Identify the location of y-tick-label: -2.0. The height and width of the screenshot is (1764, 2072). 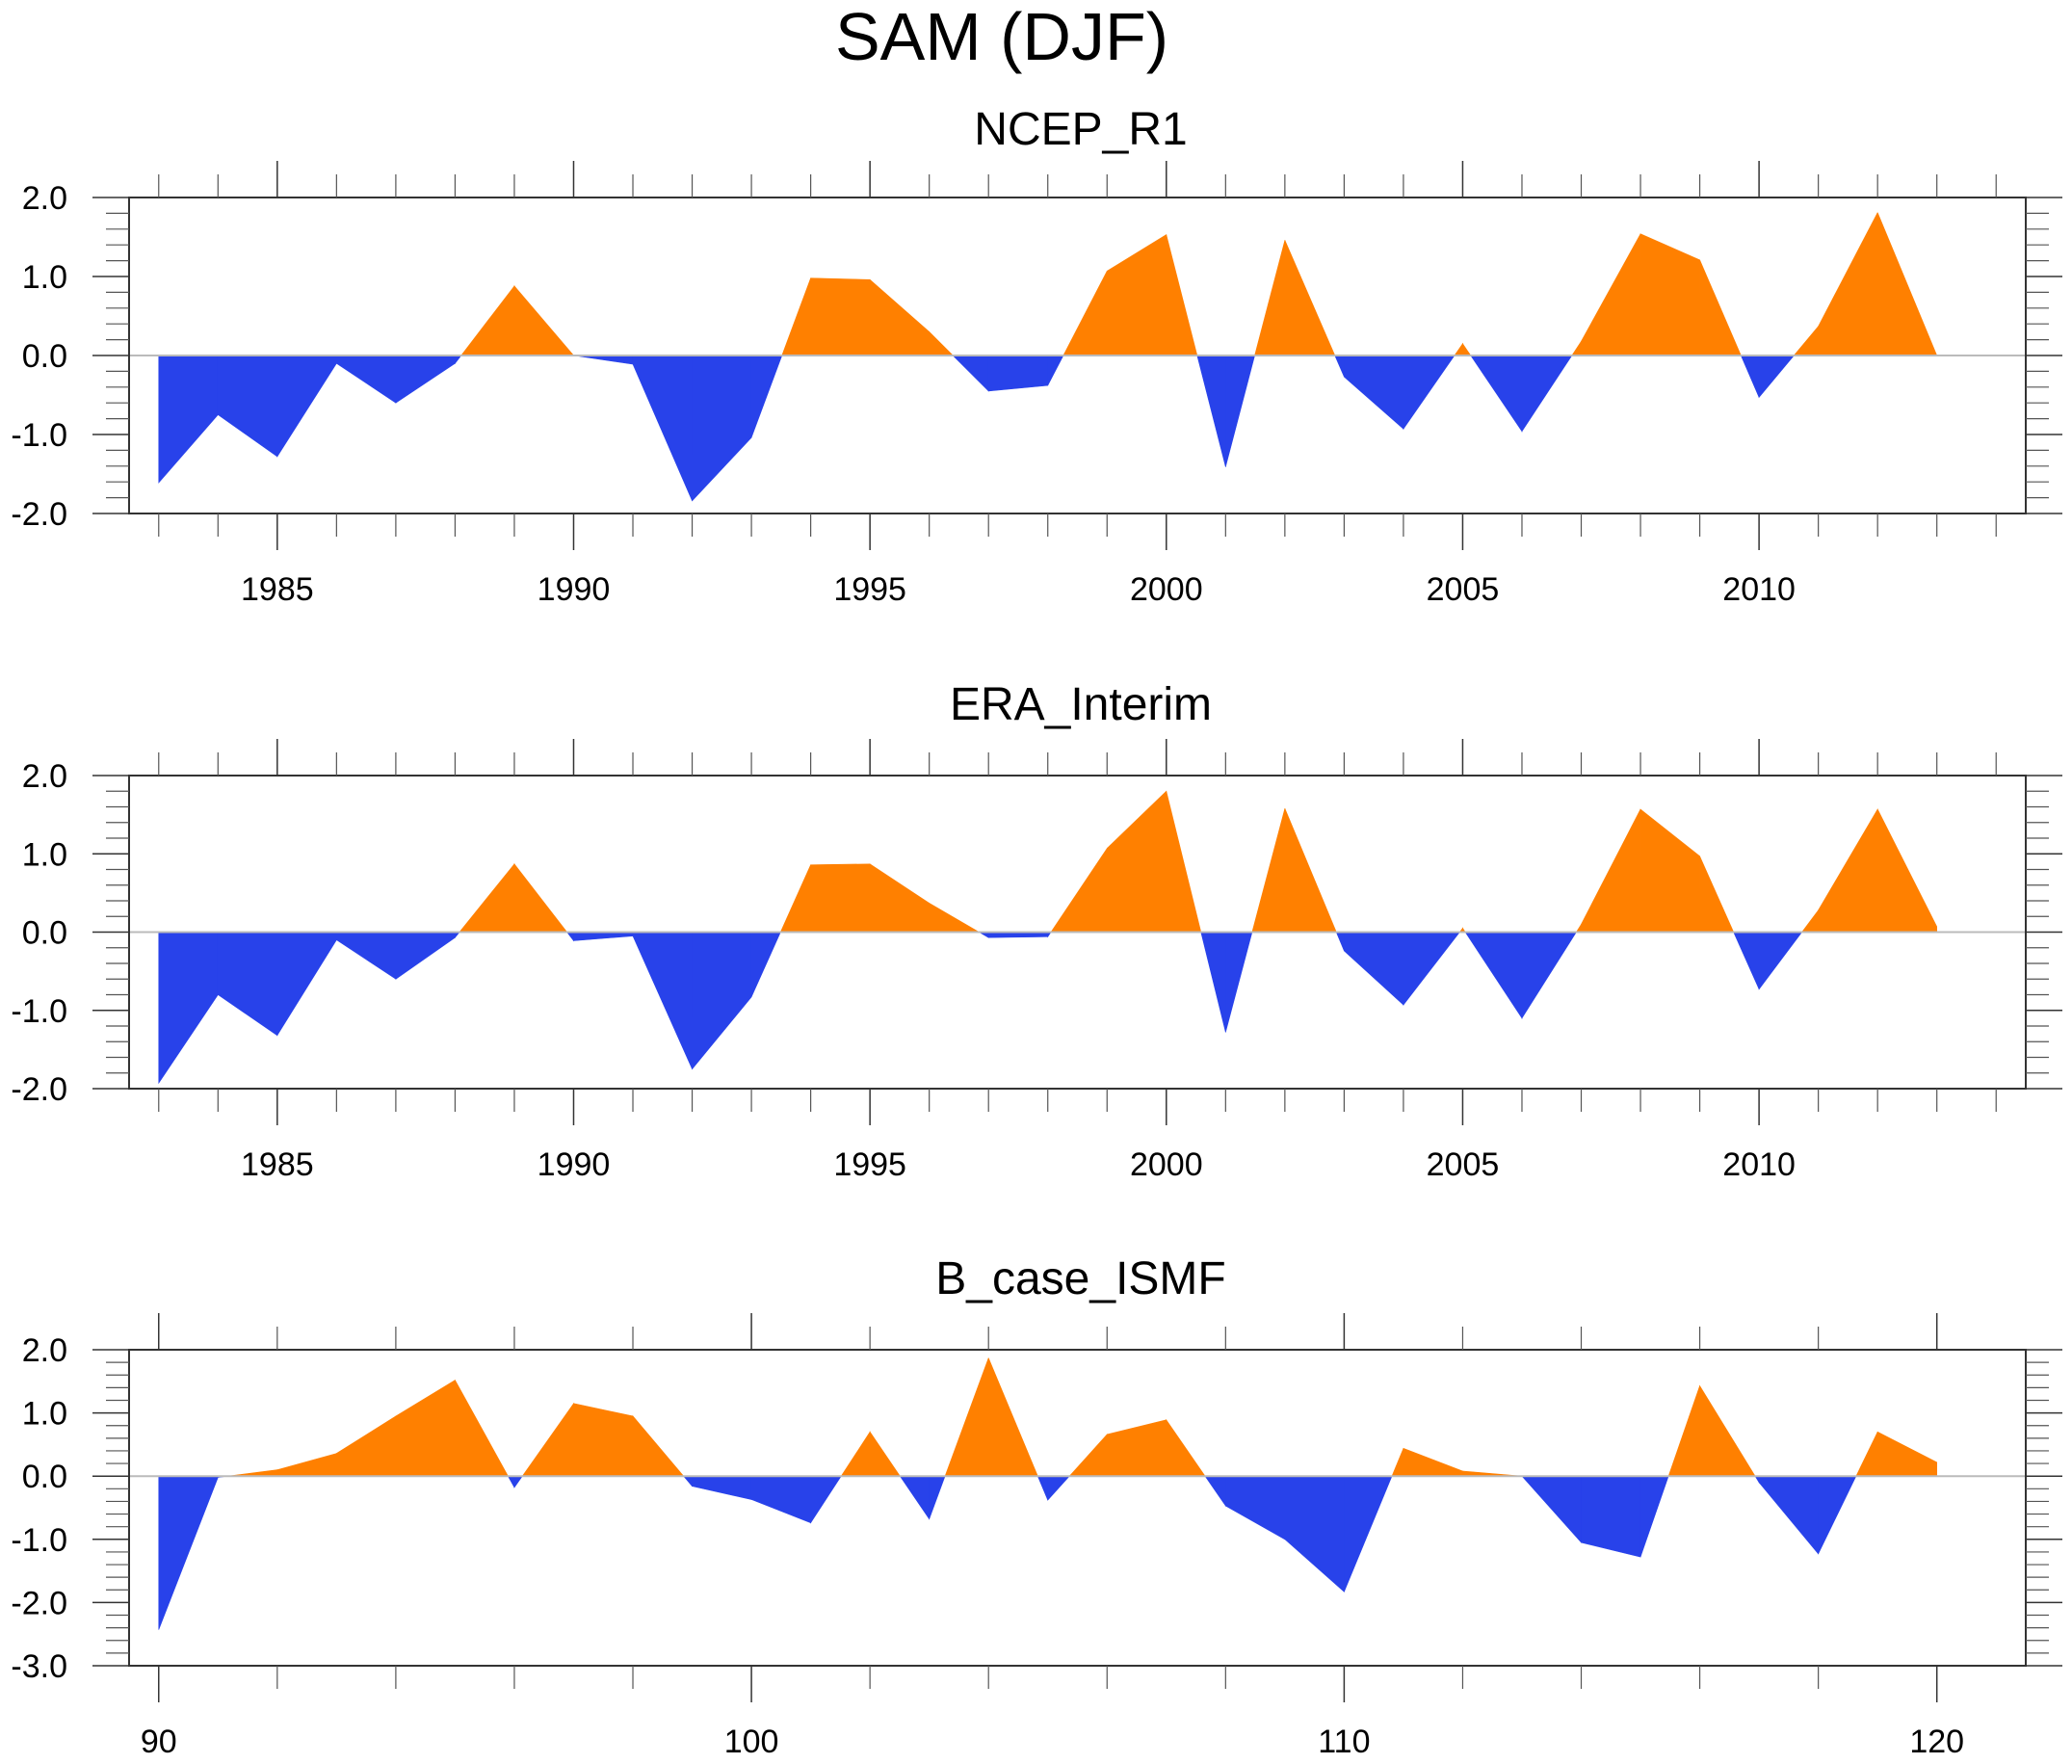
(39, 514).